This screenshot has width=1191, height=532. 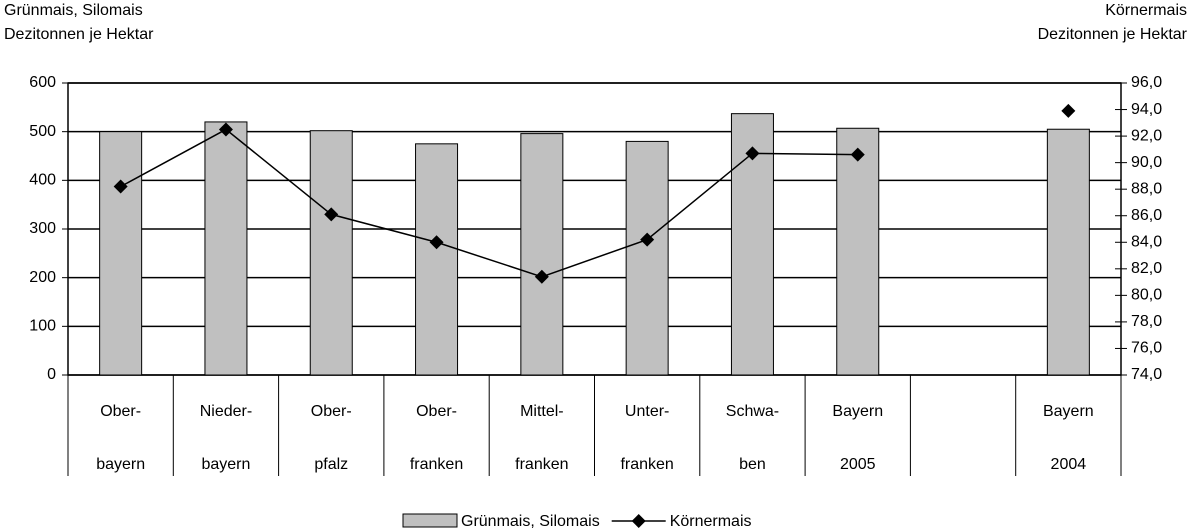 I want to click on y-tick-label: 300, so click(x=42, y=228).